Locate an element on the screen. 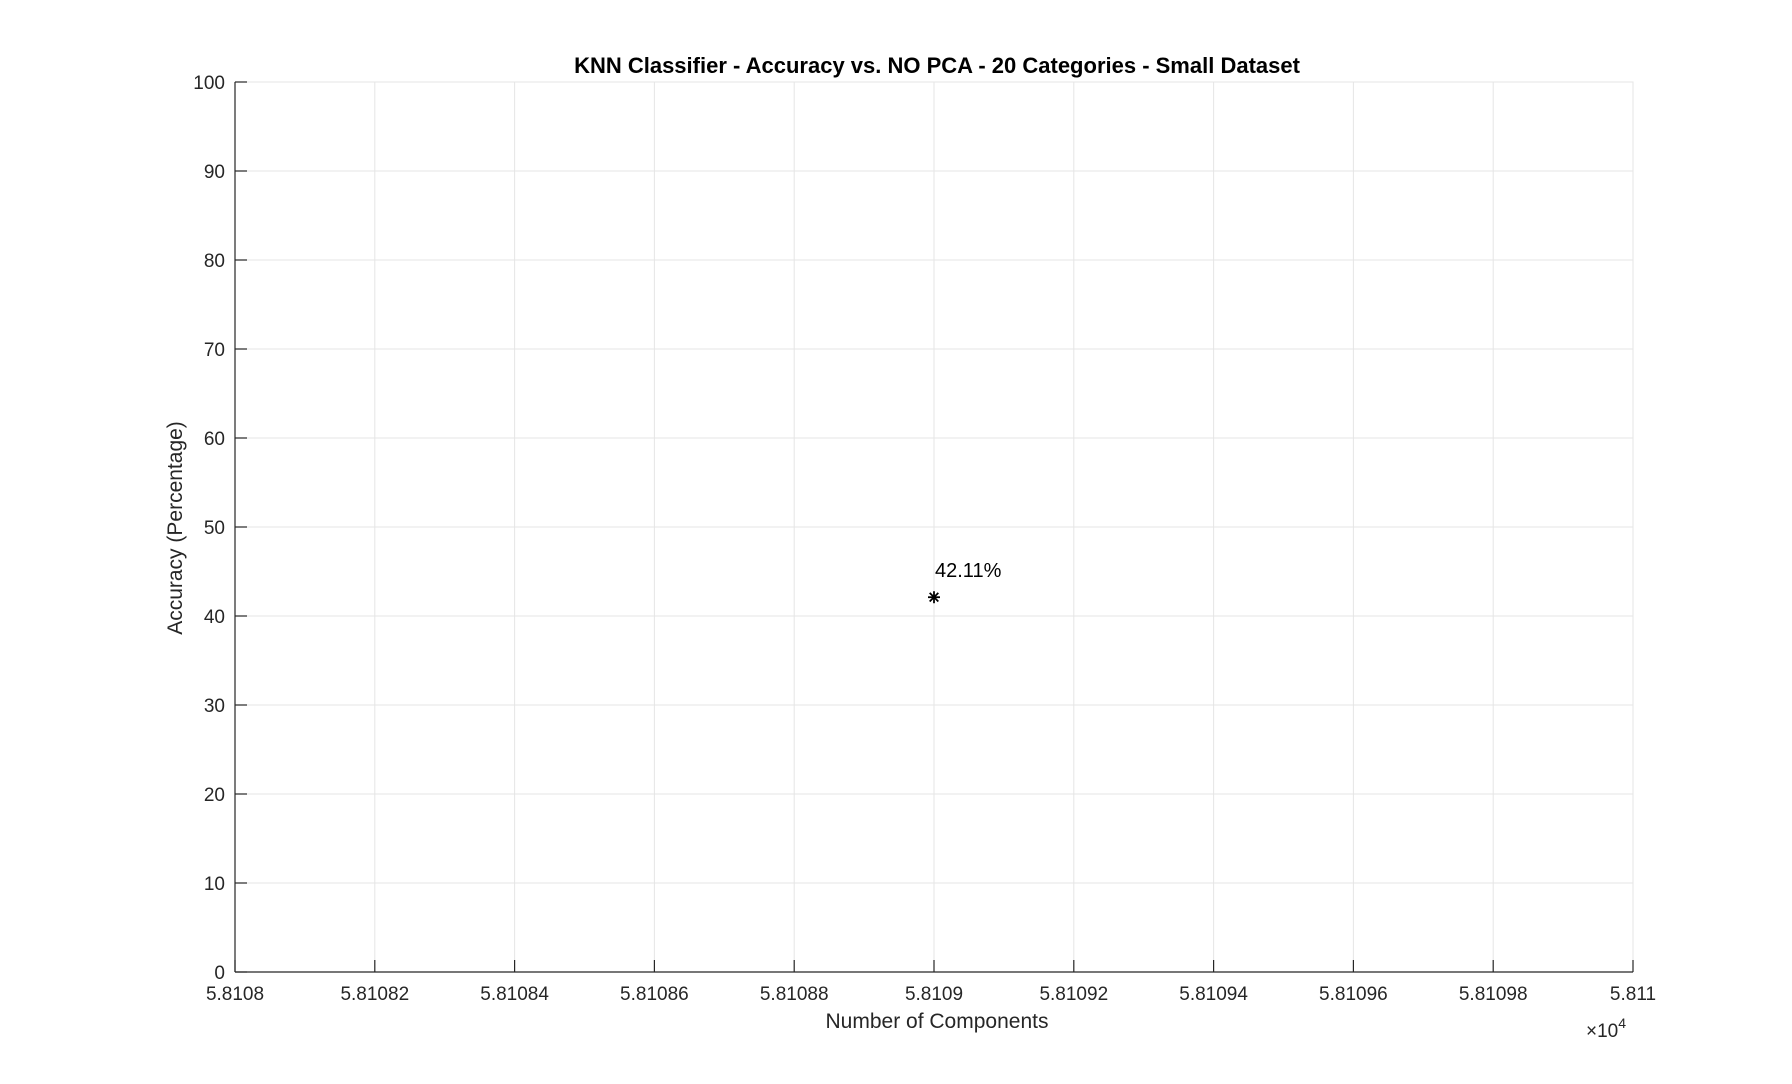  y-tick-label: 100 is located at coordinates (209, 83).